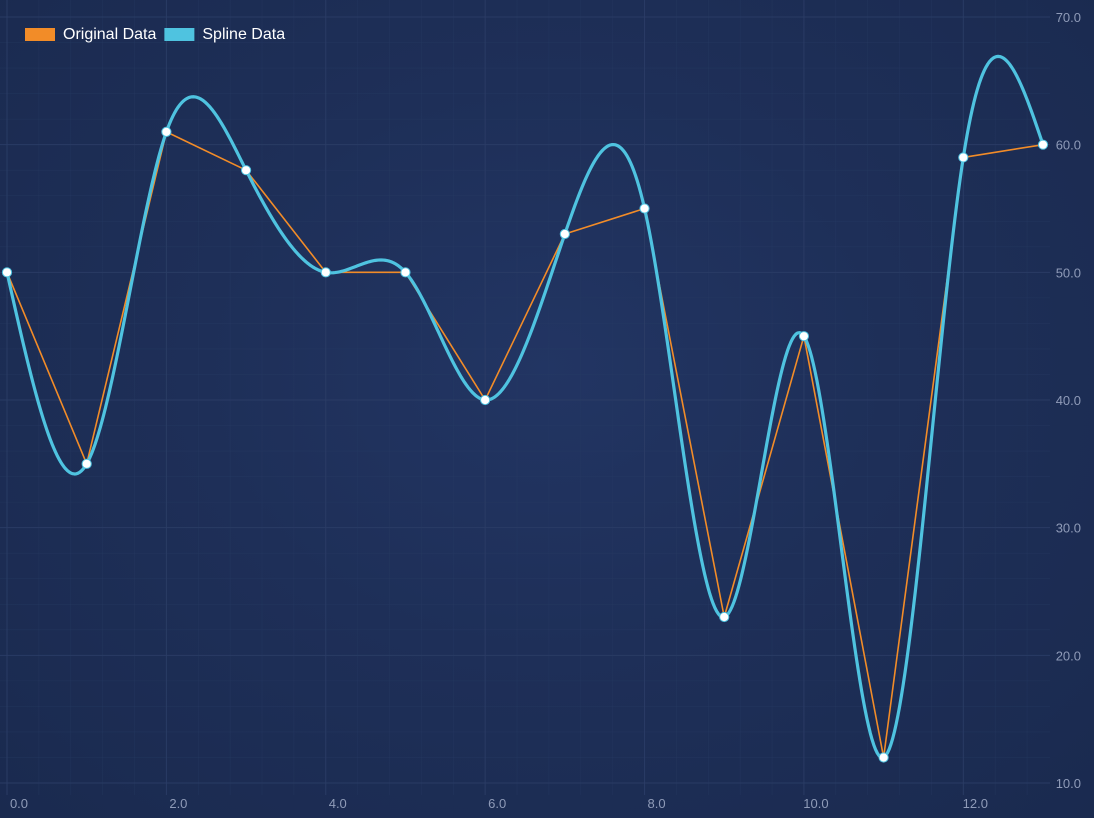 This screenshot has width=1094, height=818. What do you see at coordinates (1068, 655) in the screenshot?
I see `y-tick-label: 20.0` at bounding box center [1068, 655].